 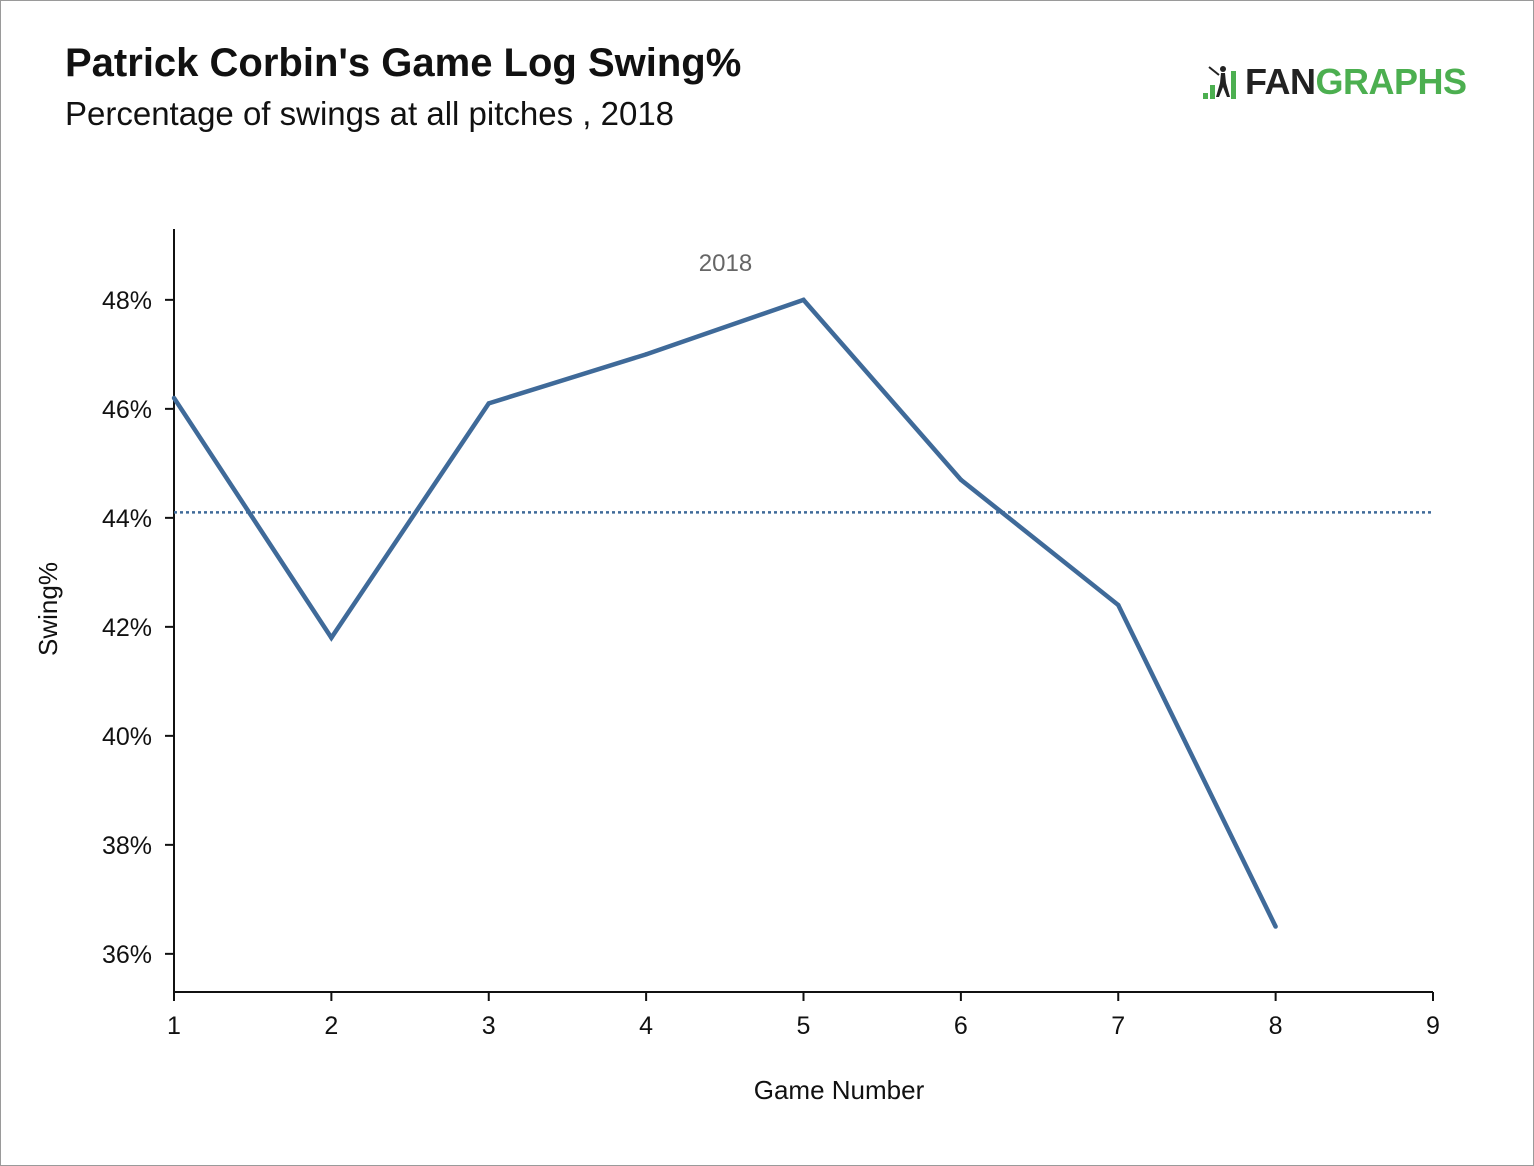 I want to click on logo-text-fan: FAN, so click(x=1280, y=81).